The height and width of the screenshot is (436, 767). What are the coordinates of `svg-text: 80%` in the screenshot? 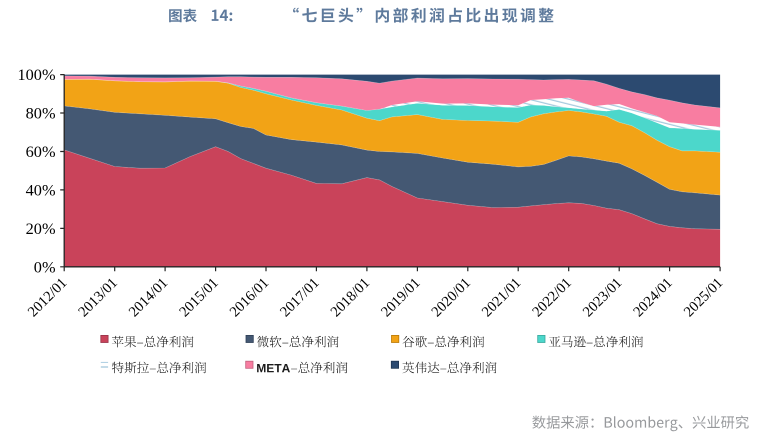 It's located at (41, 113).